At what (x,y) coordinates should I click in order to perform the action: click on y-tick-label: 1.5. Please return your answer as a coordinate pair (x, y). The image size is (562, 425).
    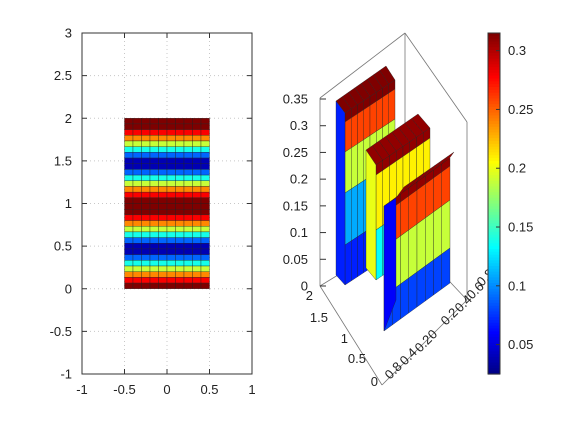
    Looking at the image, I should click on (63, 160).